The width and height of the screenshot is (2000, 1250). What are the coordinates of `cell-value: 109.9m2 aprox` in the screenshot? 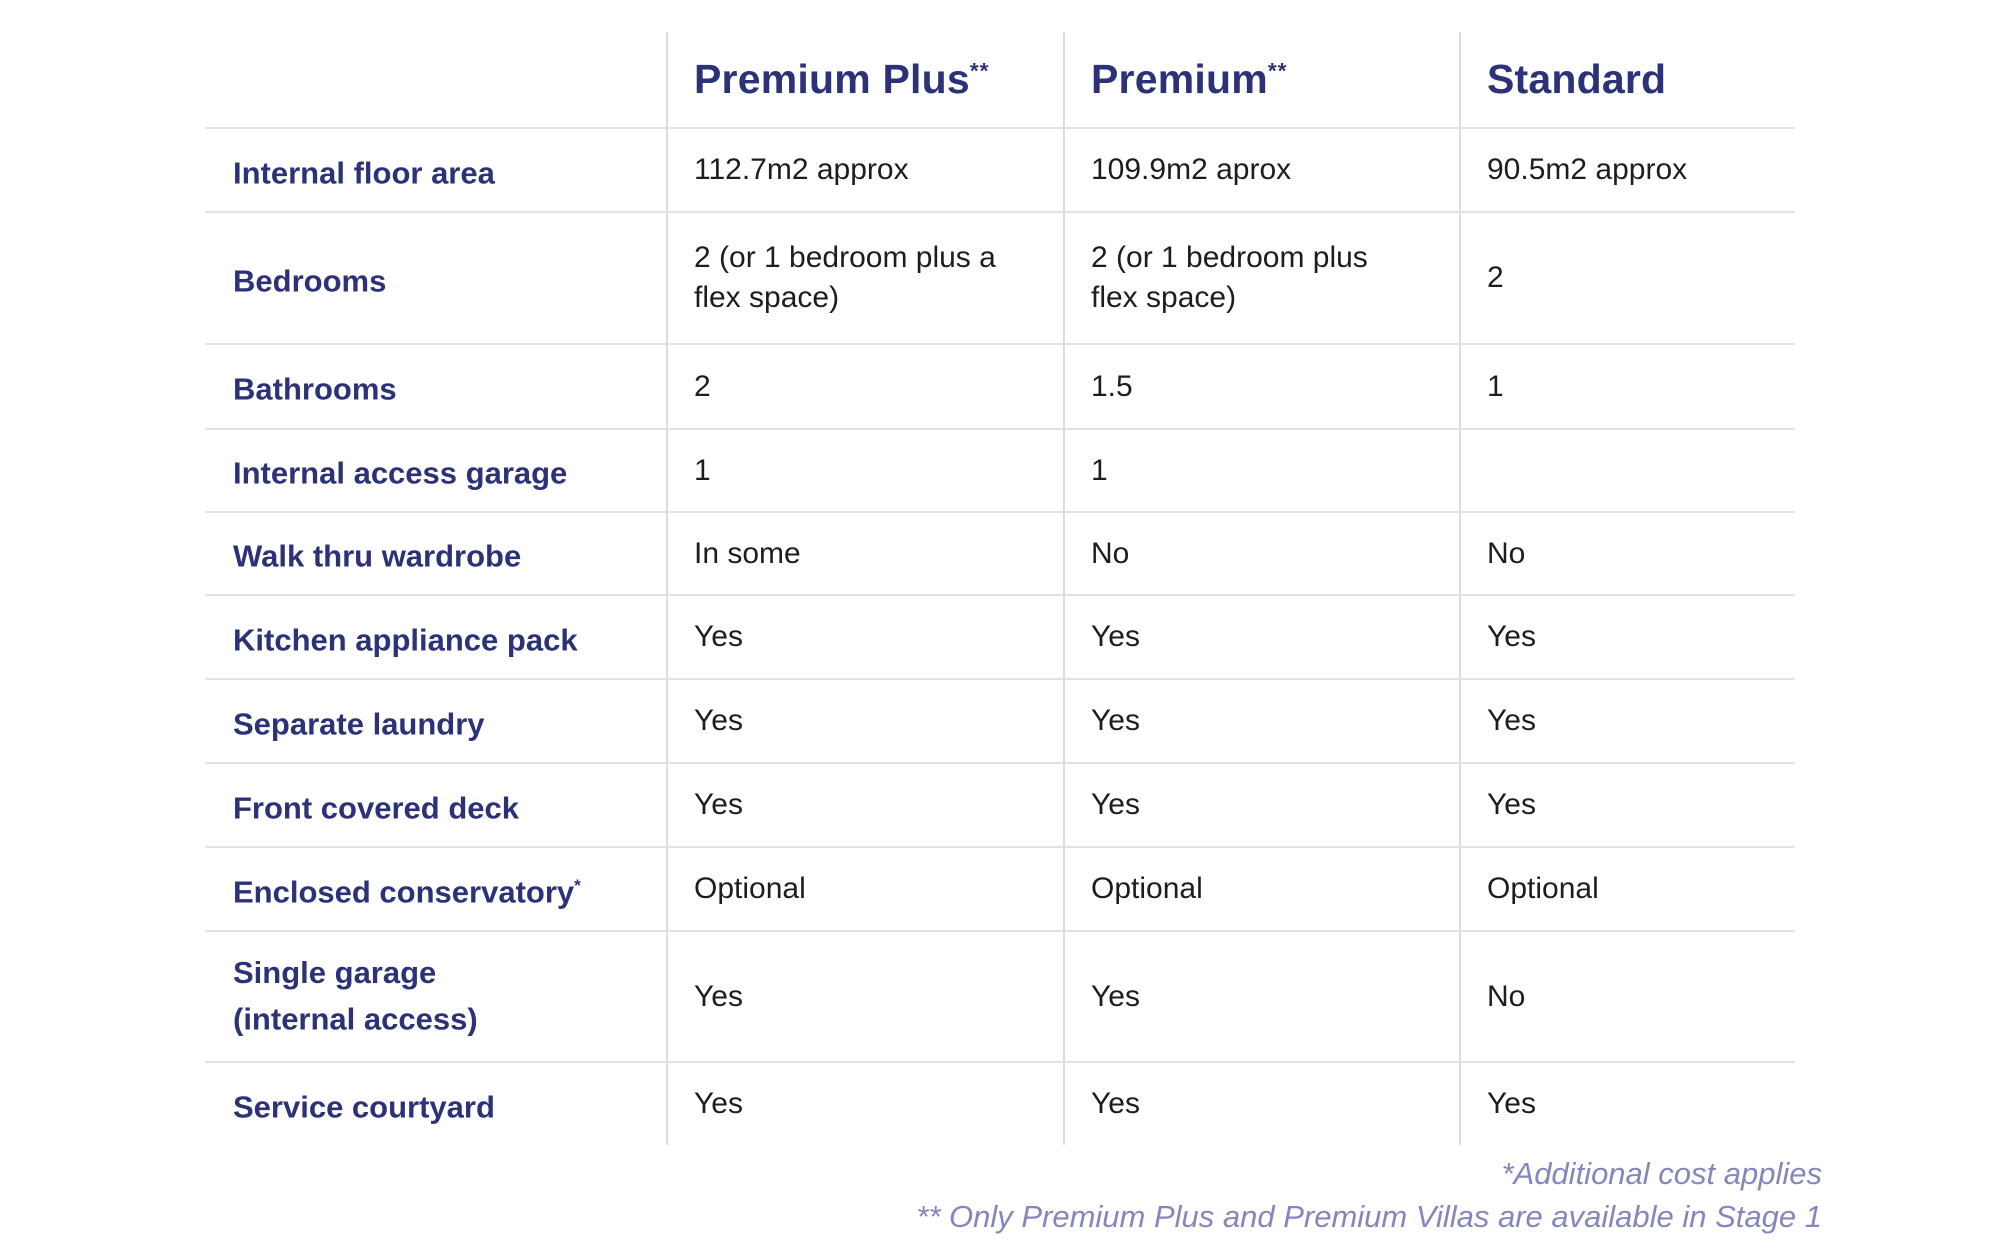 It's located at (1191, 169).